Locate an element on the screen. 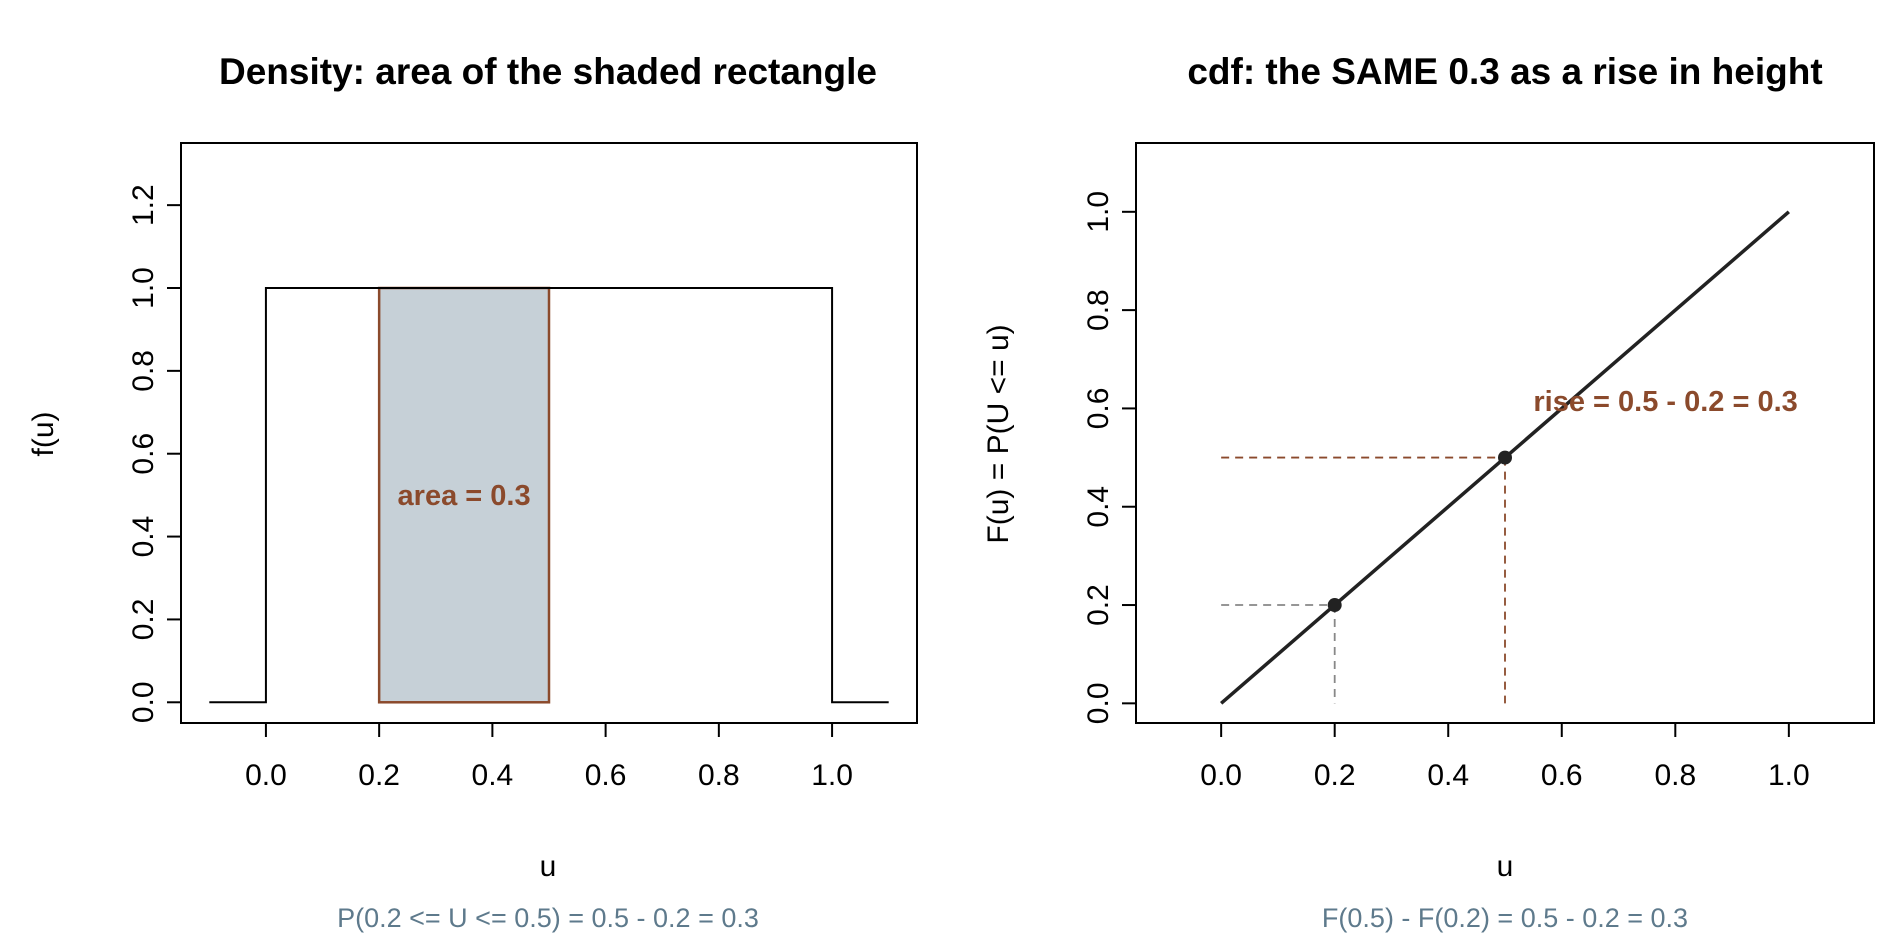  shaded-rectangle is located at coordinates (464, 495).